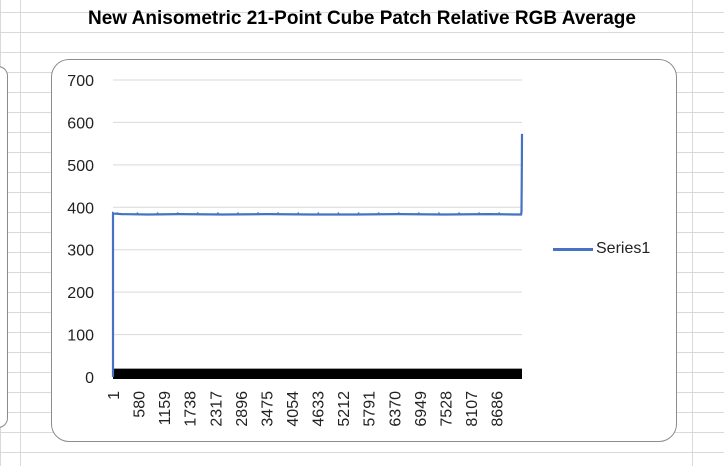  Describe the element at coordinates (165, 408) in the screenshot. I see `x-tick-label: 1159` at that location.